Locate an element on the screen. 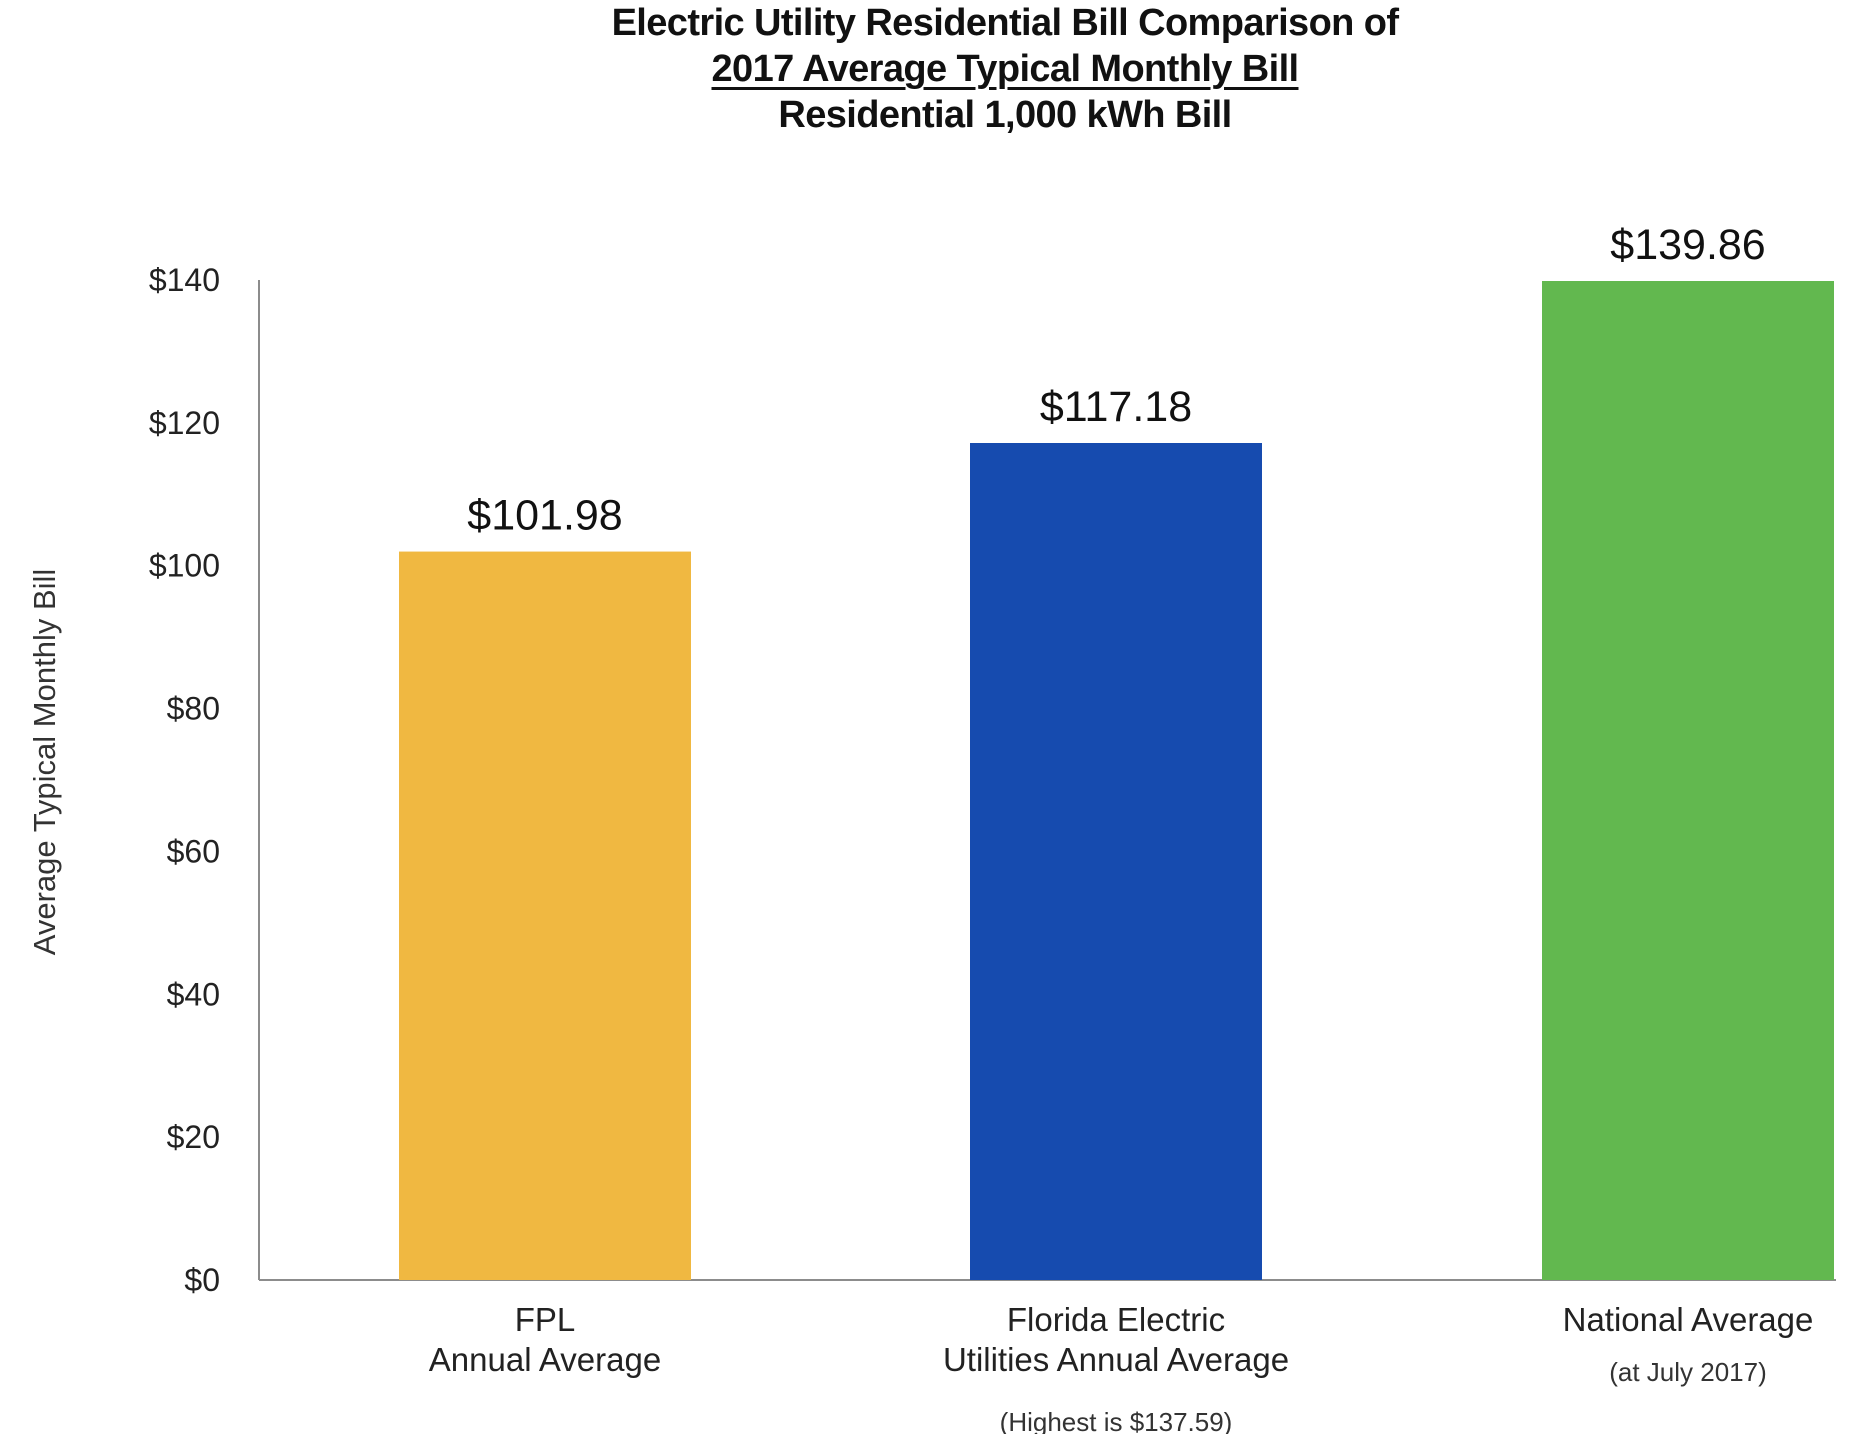 This screenshot has width=1860, height=1434. bar-value-label: $139.86 is located at coordinates (1687, 245).